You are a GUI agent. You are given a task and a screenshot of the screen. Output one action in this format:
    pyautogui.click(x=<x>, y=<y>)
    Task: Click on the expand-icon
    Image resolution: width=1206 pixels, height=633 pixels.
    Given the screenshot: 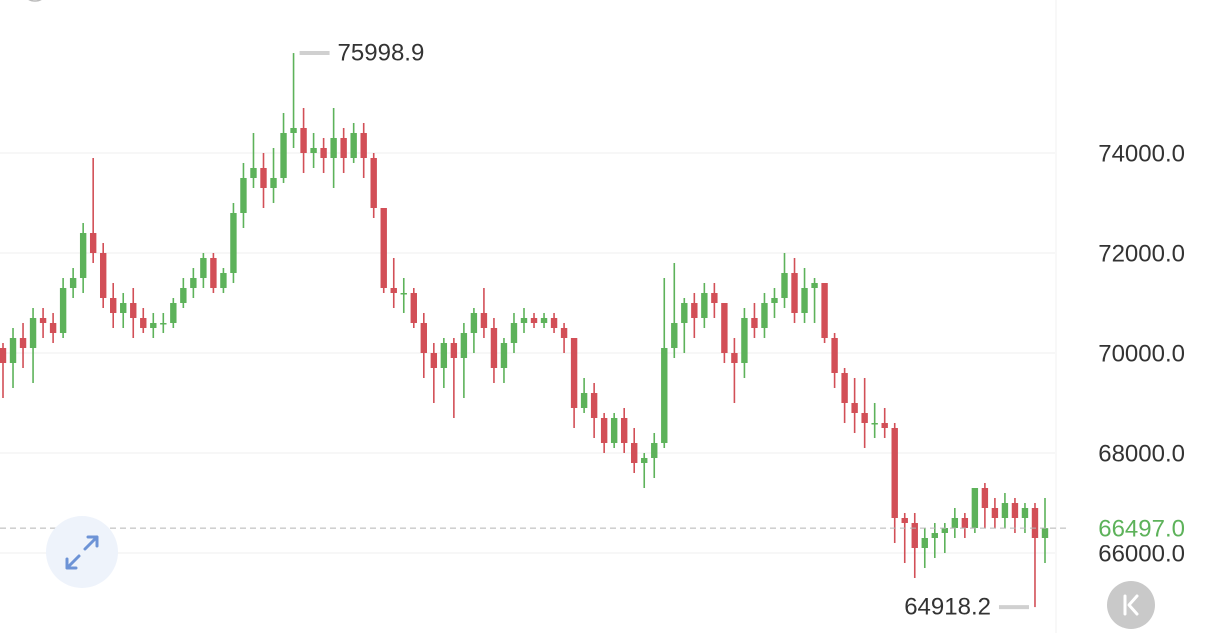 What is the action you would take?
    pyautogui.click(x=82, y=552)
    